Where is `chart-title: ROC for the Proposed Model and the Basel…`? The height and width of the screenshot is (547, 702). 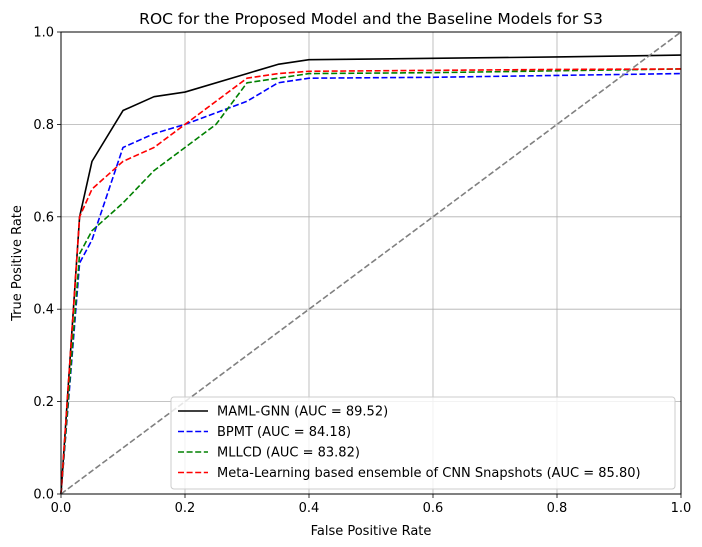
chart-title: ROC for the Proposed Model and the Basel… is located at coordinates (371, 19).